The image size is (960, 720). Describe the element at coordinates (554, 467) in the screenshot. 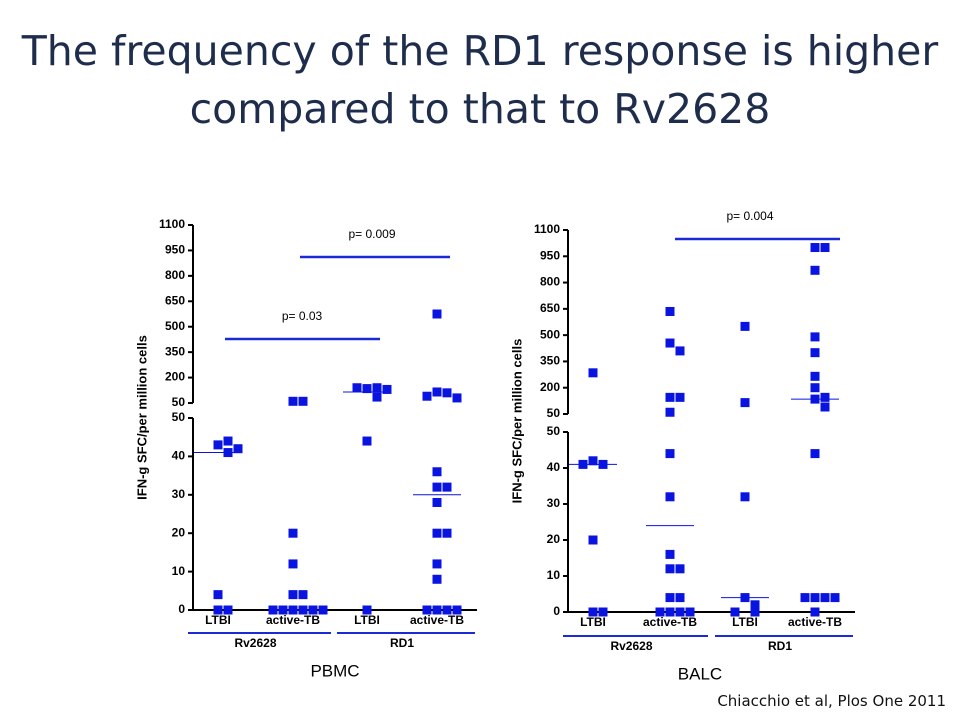

I see `y-tick-label: 40` at that location.